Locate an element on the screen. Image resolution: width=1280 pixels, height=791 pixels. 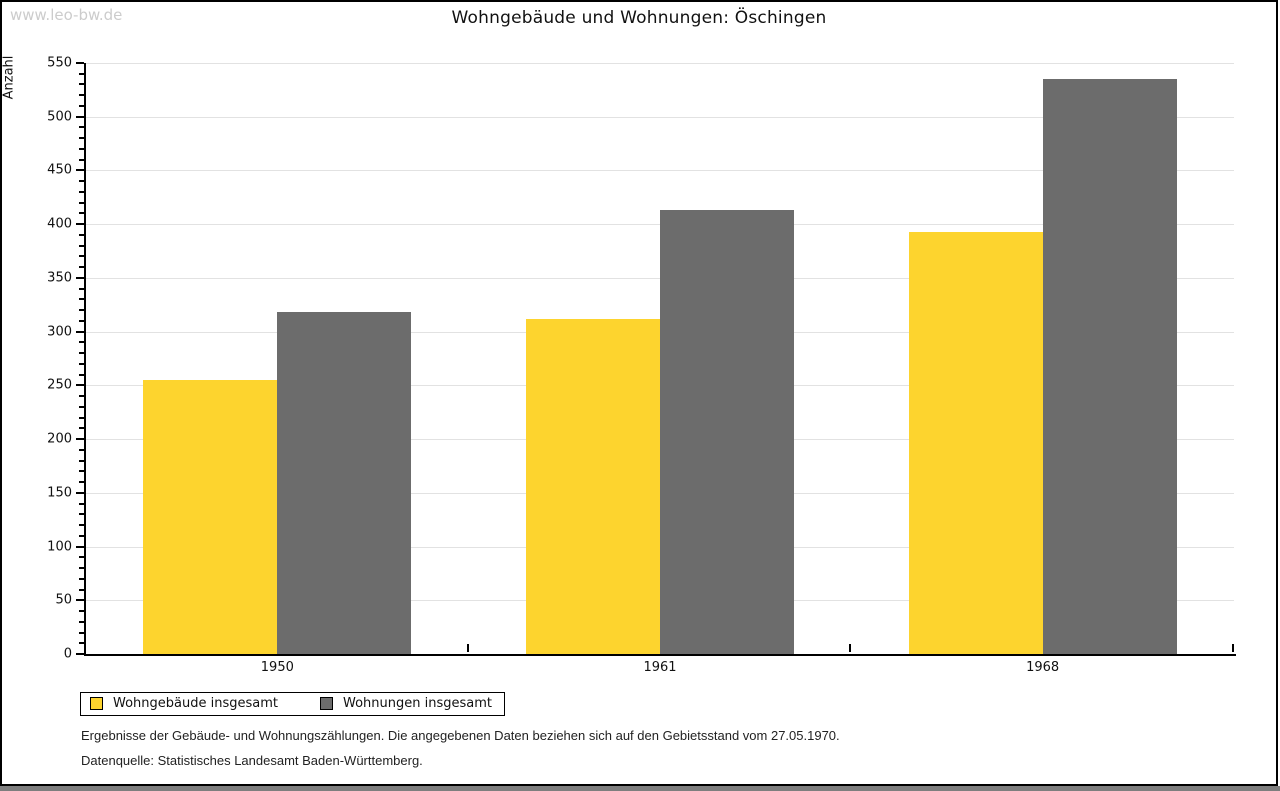
y-tick-label-100: 100 is located at coordinates (59, 547).